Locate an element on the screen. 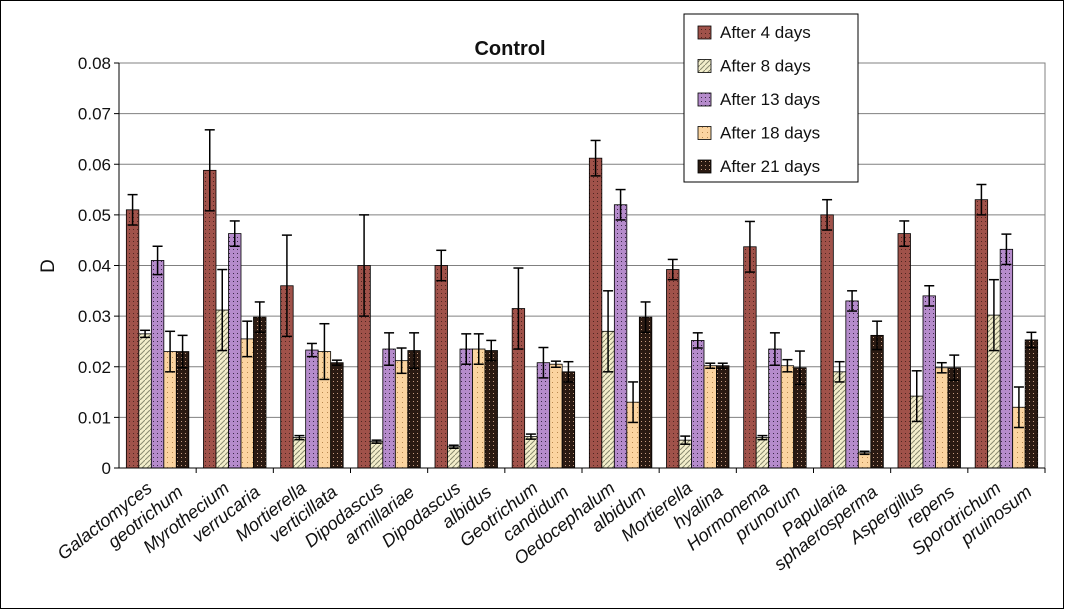 The image size is (1065, 610). y-tick-label: 0.04 is located at coordinates (94, 266).